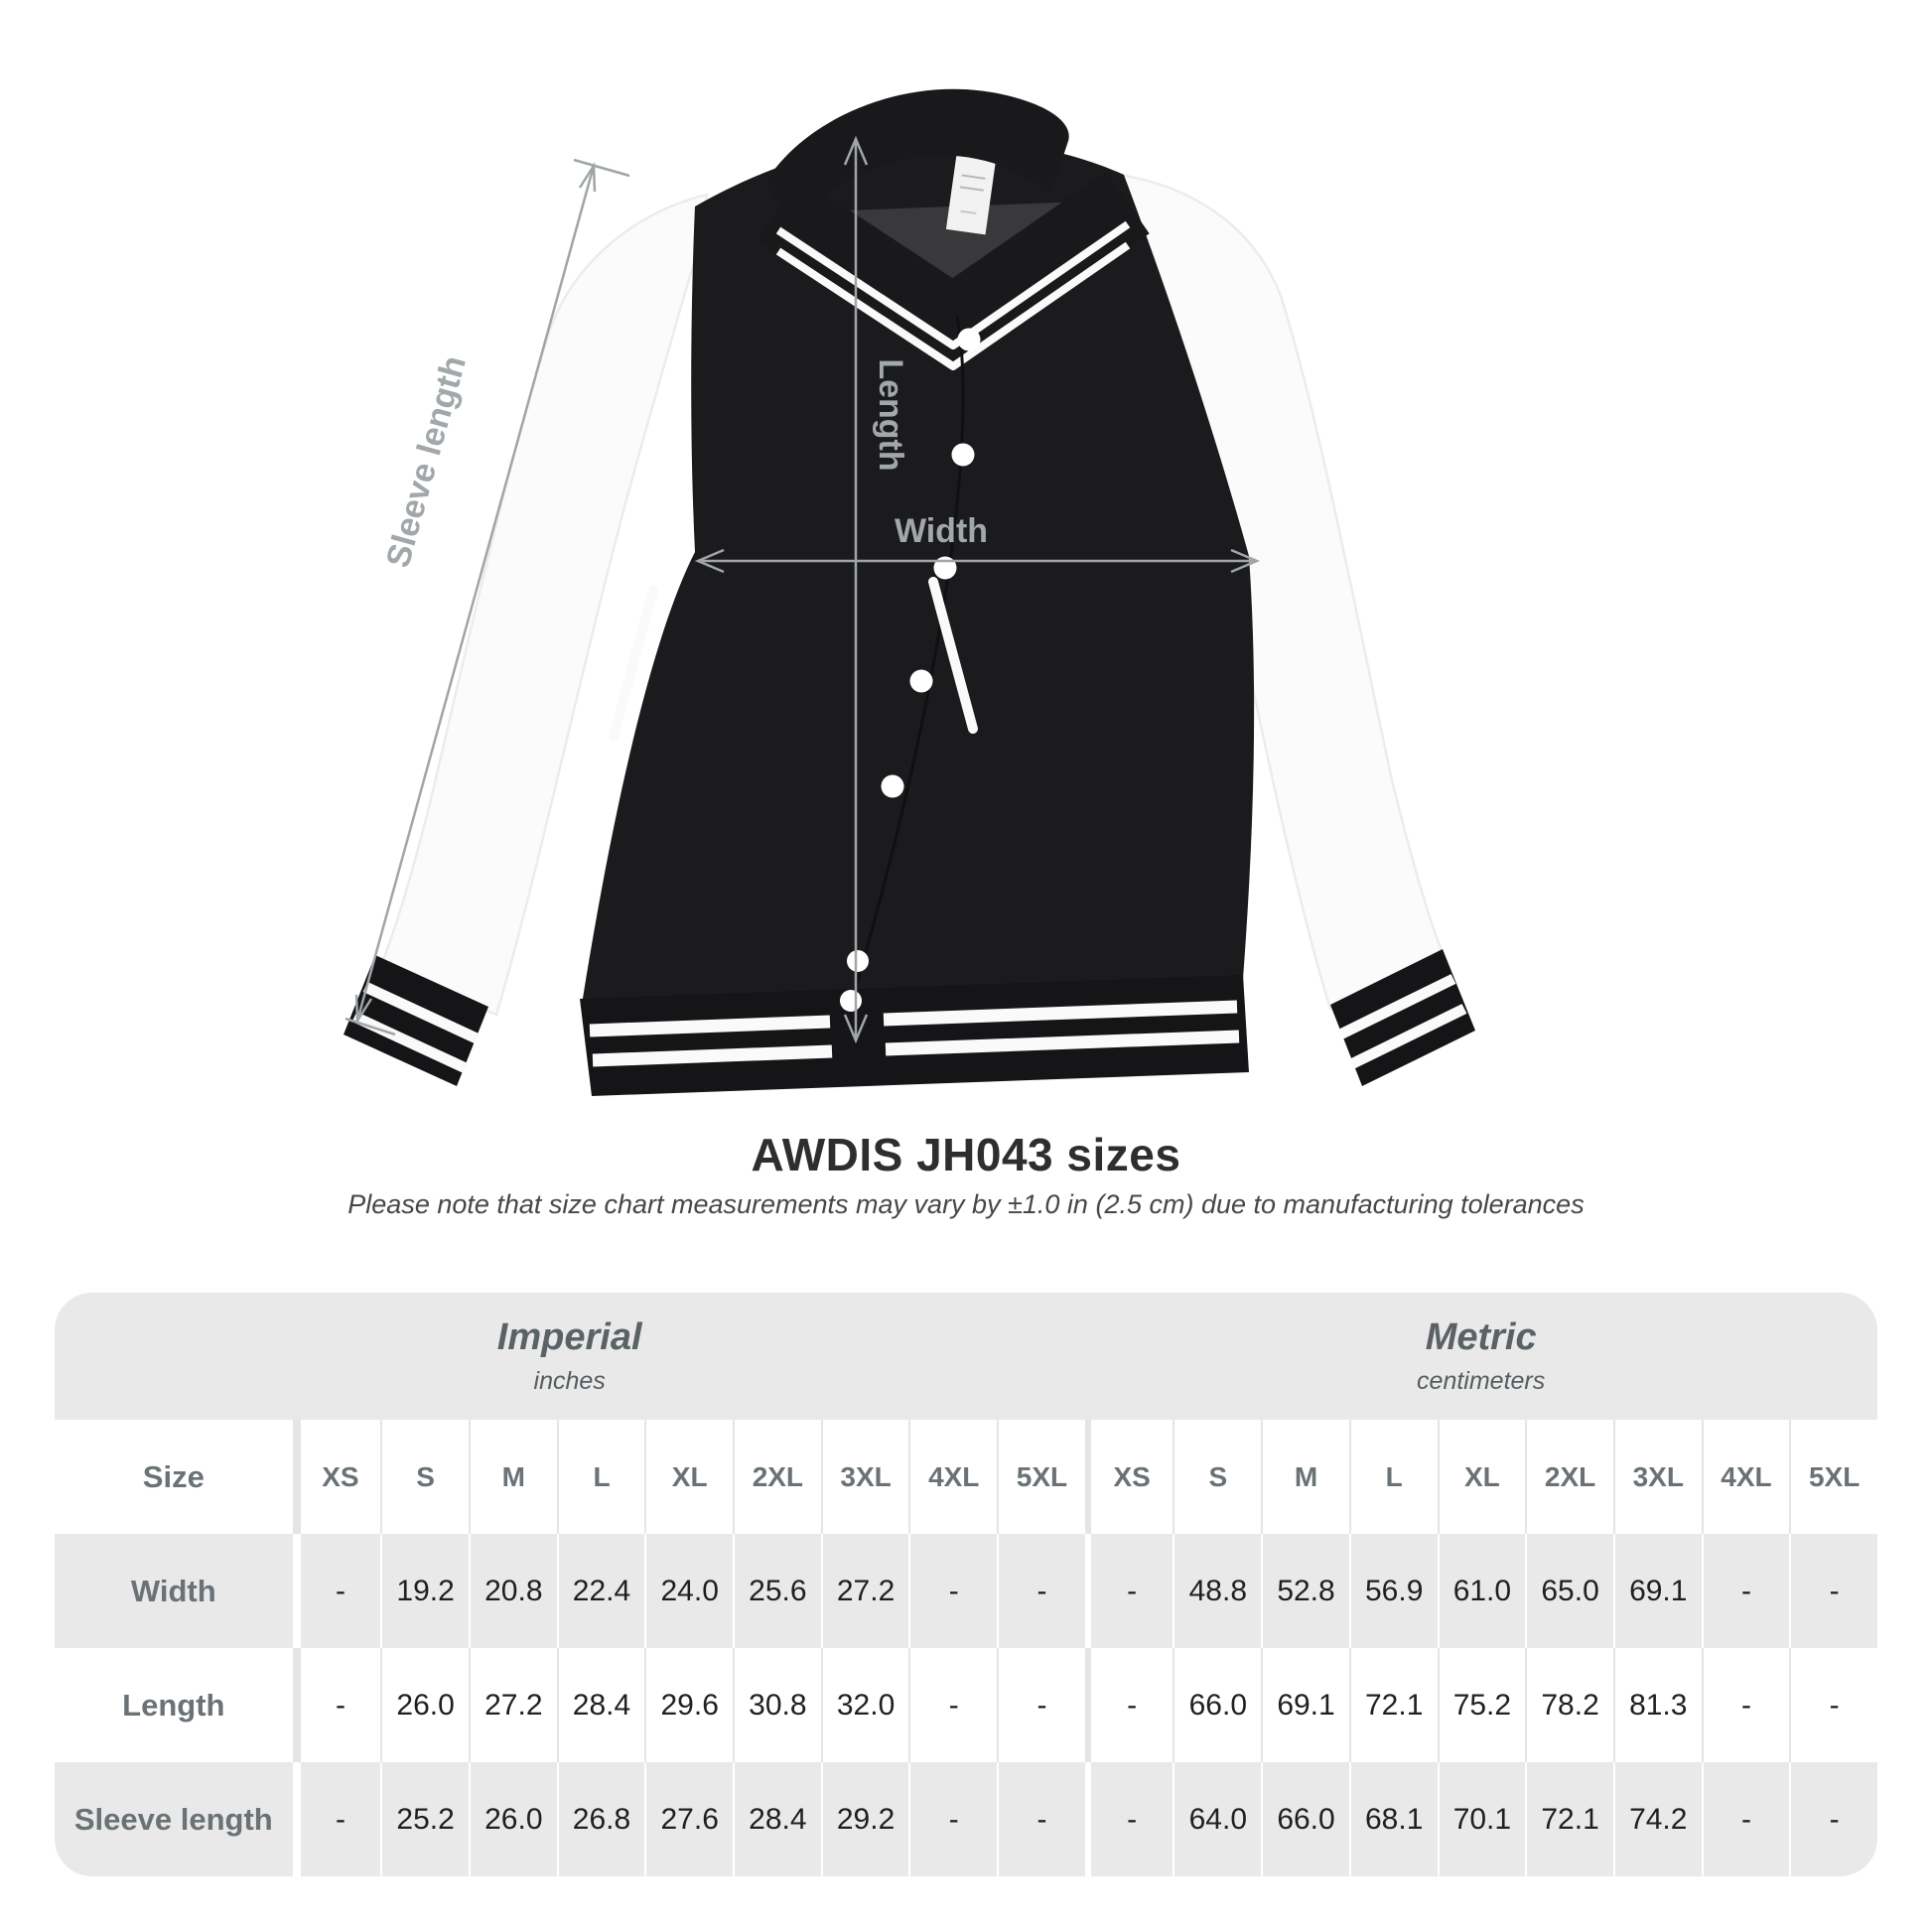 This screenshot has width=1932, height=1932. What do you see at coordinates (777, 1591) in the screenshot?
I see `value-cell: 25.6` at bounding box center [777, 1591].